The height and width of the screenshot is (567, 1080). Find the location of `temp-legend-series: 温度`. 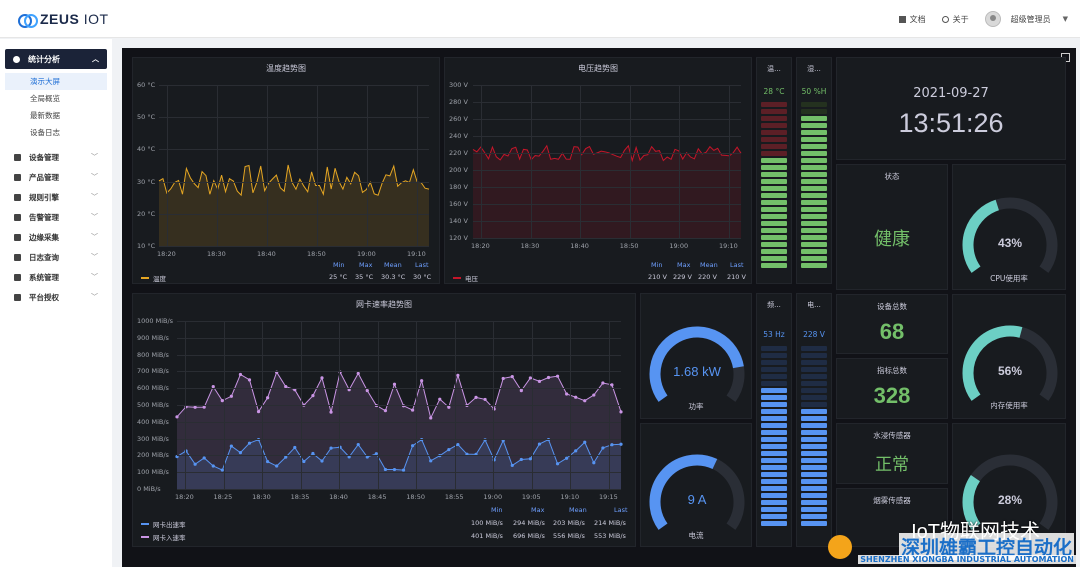

temp-legend-series: 温度 is located at coordinates (153, 278).